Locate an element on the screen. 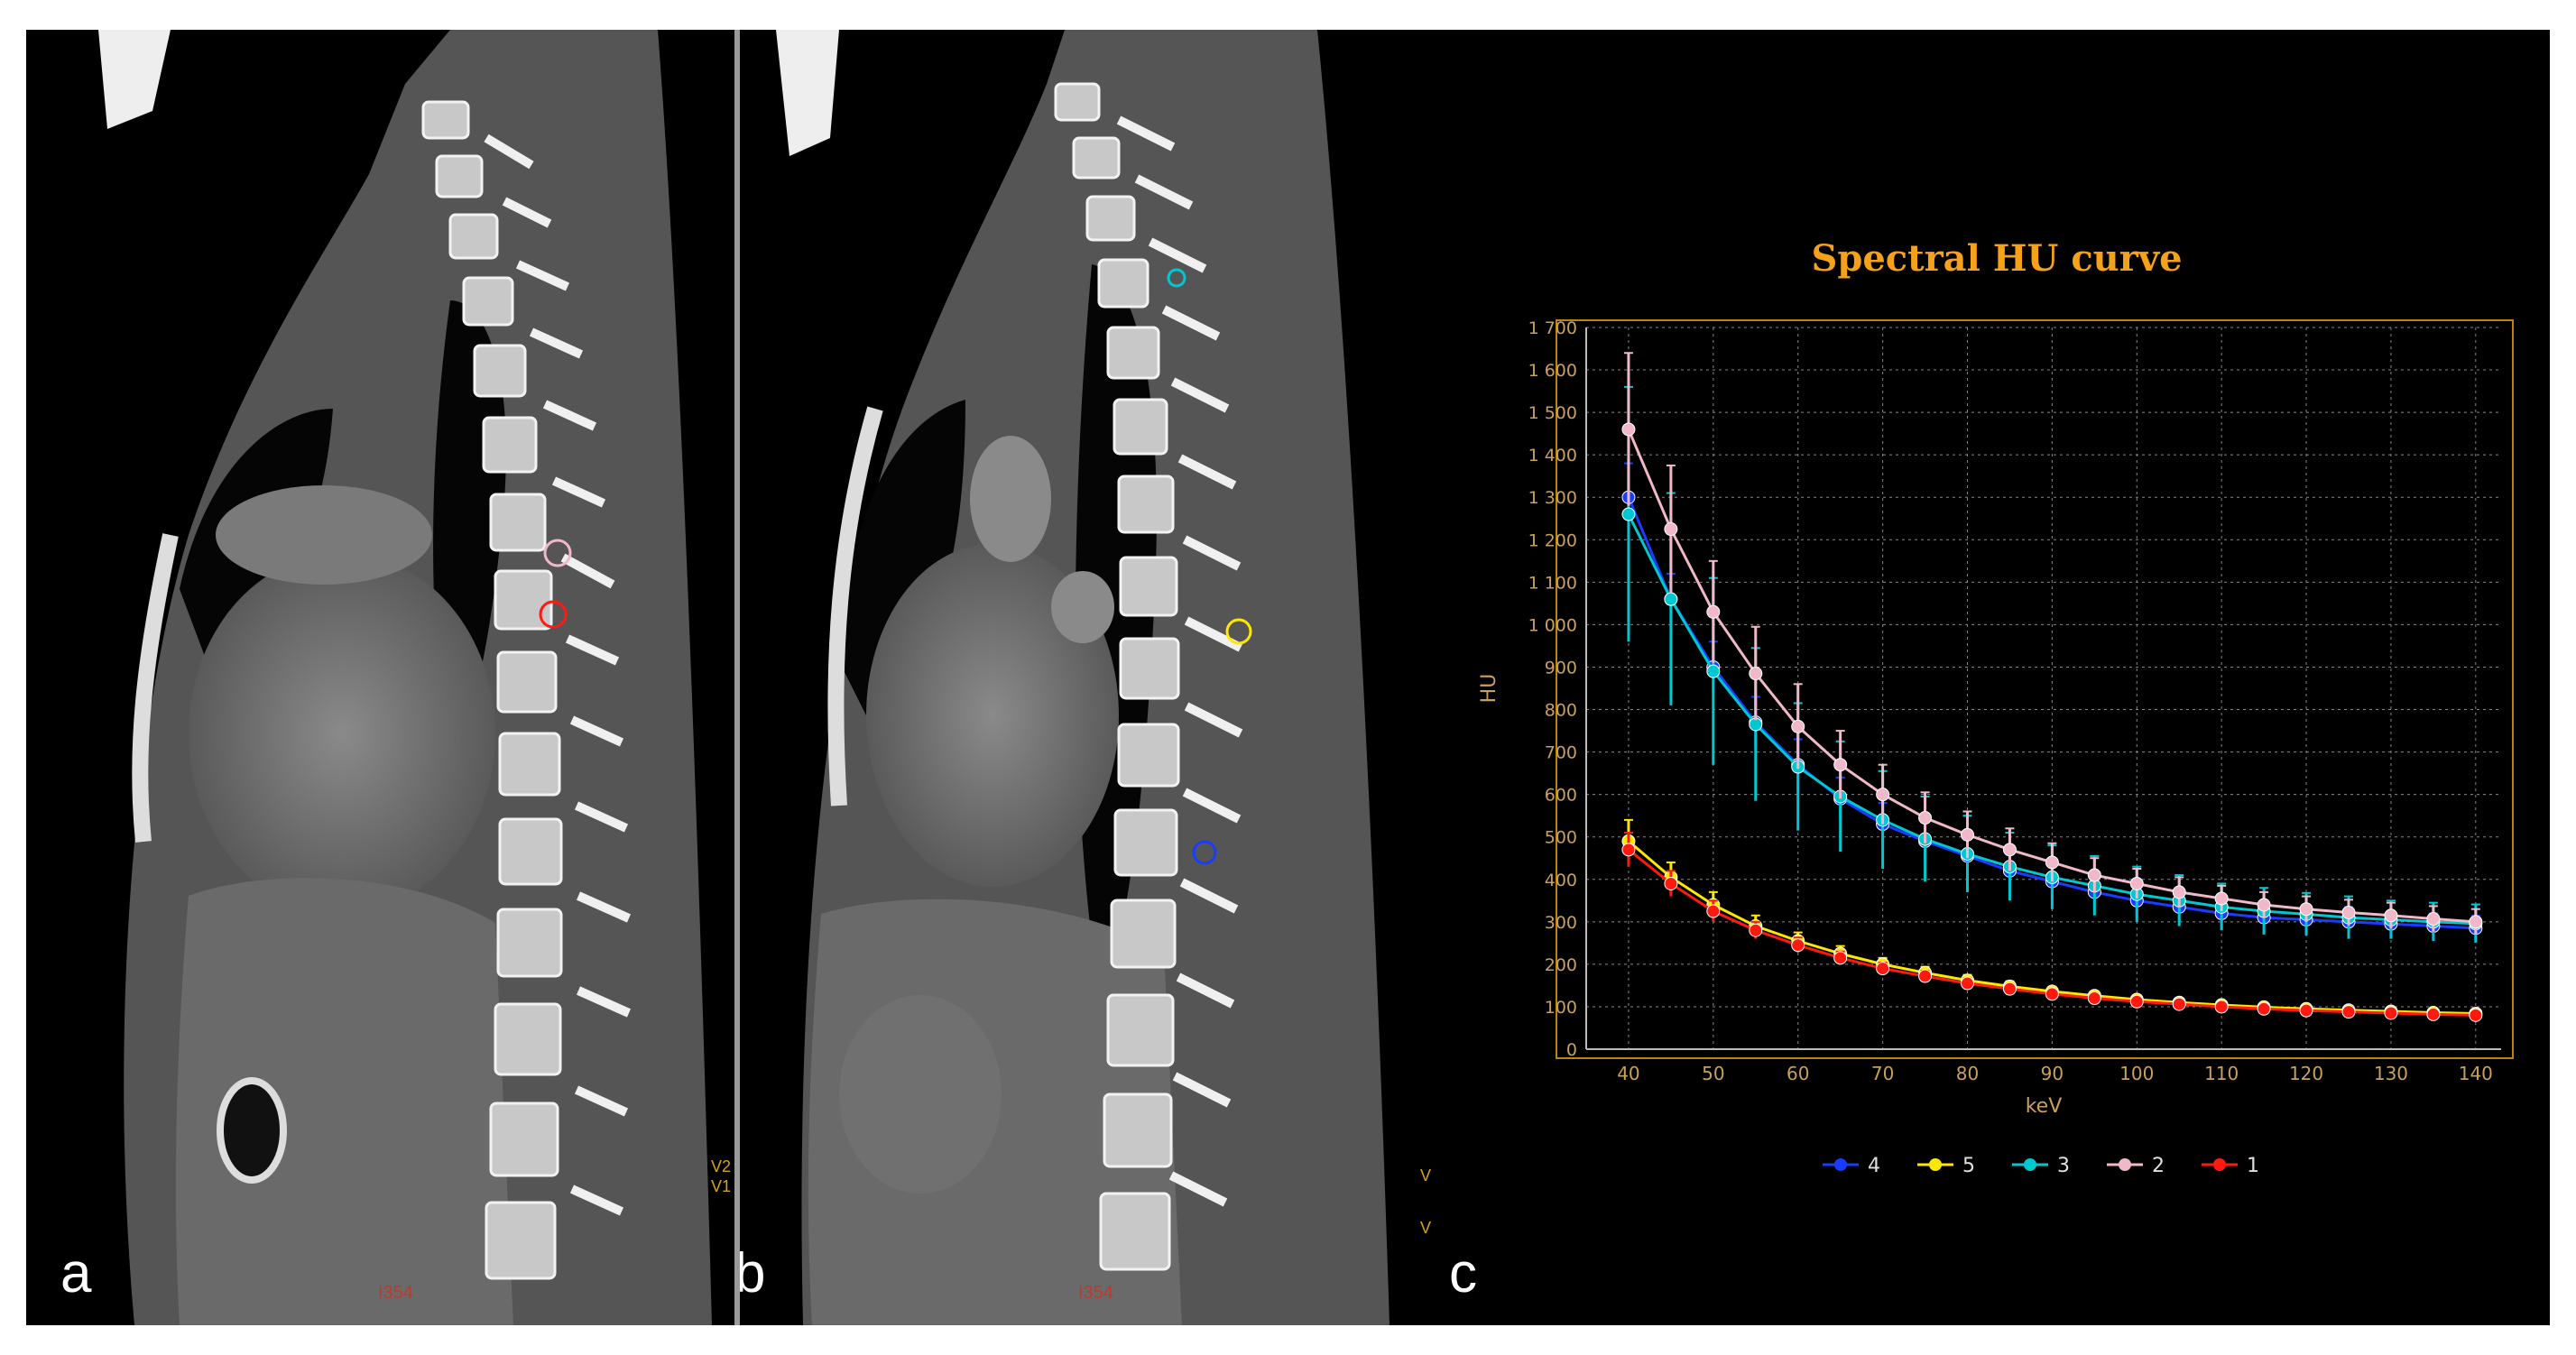 The height and width of the screenshot is (1355, 2576). y-tick-label: 1 400 is located at coordinates (1552, 456).